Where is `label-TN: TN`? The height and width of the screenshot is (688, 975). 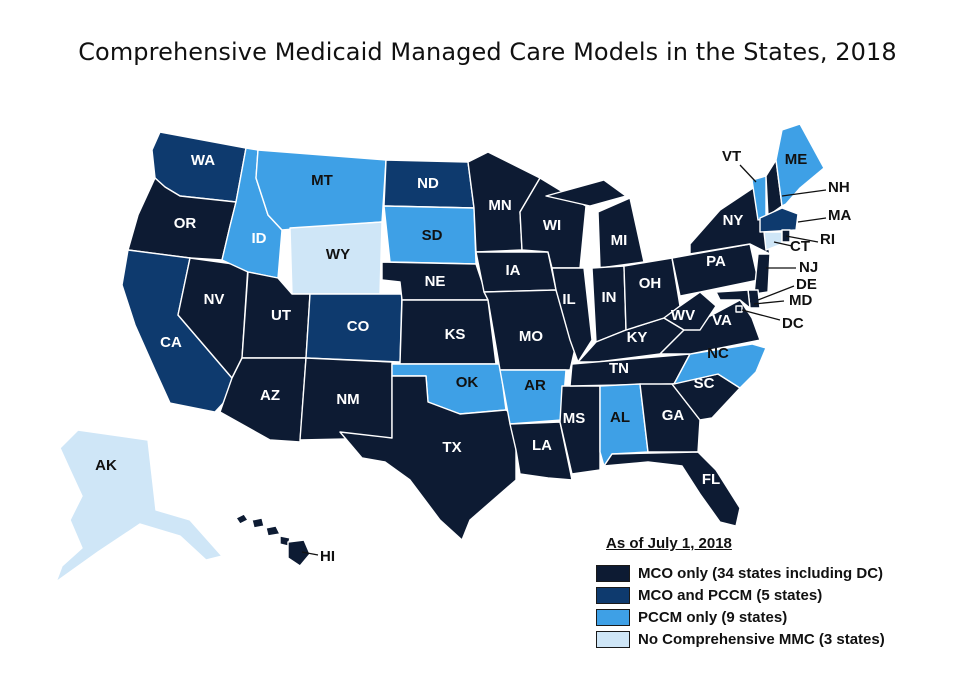
label-TN: TN is located at coordinates (619, 368).